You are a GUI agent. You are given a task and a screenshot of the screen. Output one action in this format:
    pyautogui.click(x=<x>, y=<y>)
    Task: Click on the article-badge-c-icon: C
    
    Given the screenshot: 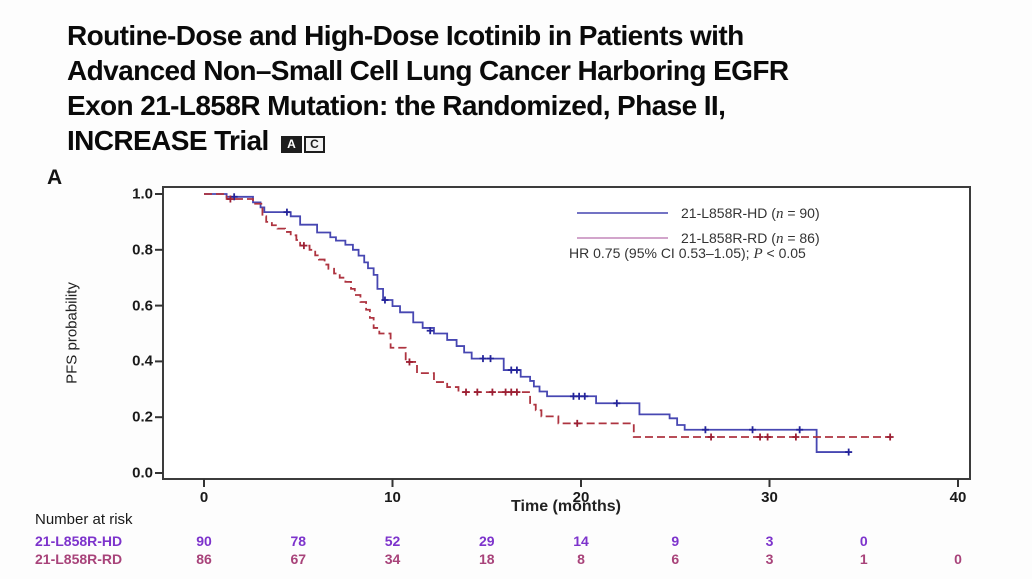 What is the action you would take?
    pyautogui.click(x=314, y=144)
    